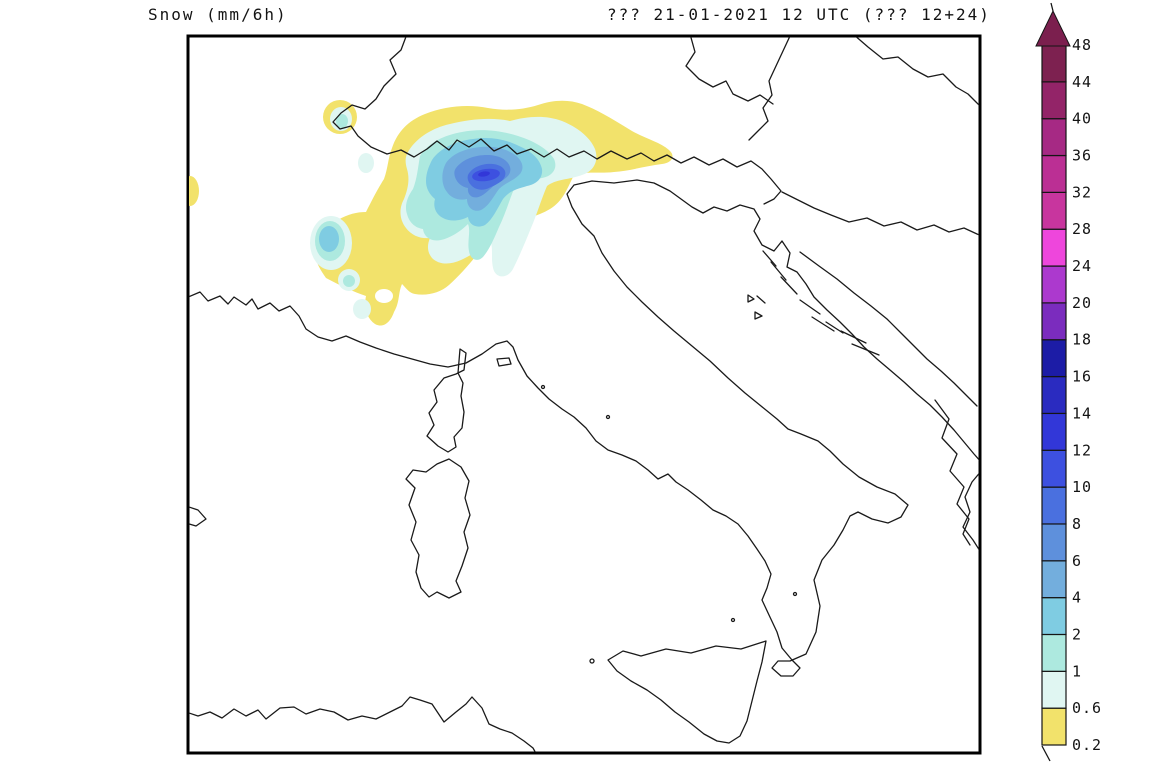 This screenshot has height=763, width=1170. What do you see at coordinates (484, 174) in the screenshot?
I see `snow-level-12-core` at bounding box center [484, 174].